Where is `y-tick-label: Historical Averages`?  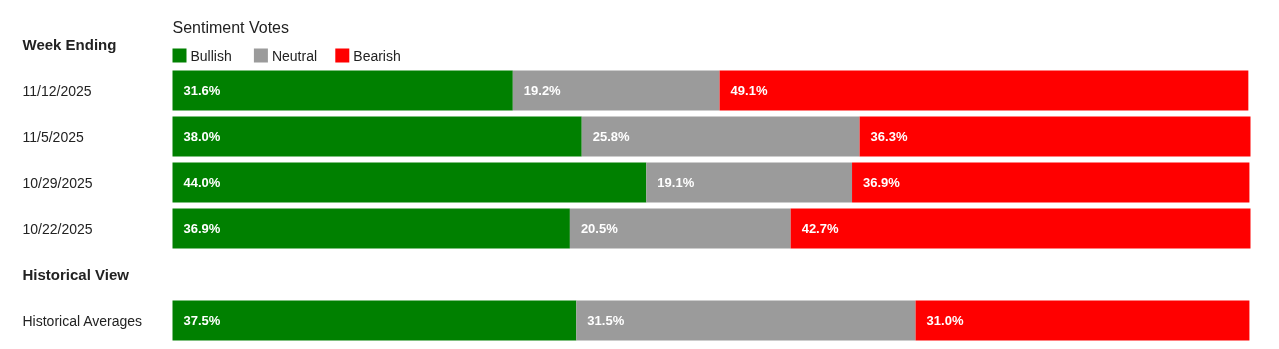
y-tick-label: Historical Averages is located at coordinates (82, 320).